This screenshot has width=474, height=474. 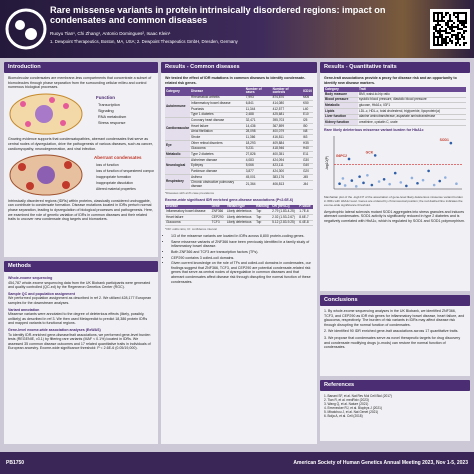 What do you see at coordinates (258, 155) in the screenshot?
I see `table-cell: 27,826` at bounding box center [258, 155].